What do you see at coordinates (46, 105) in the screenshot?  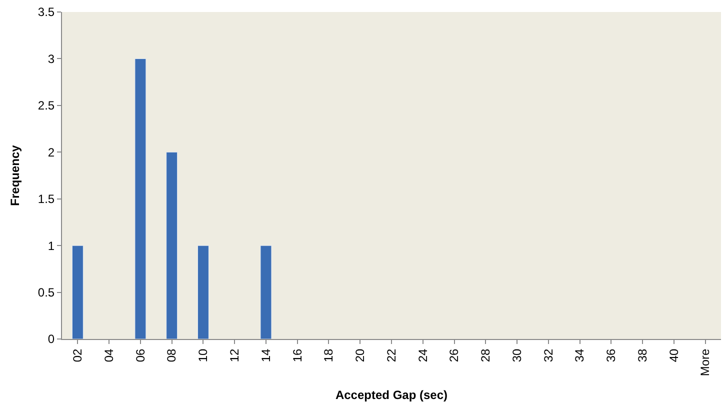 I see `y-tick-label: 2.5` at bounding box center [46, 105].